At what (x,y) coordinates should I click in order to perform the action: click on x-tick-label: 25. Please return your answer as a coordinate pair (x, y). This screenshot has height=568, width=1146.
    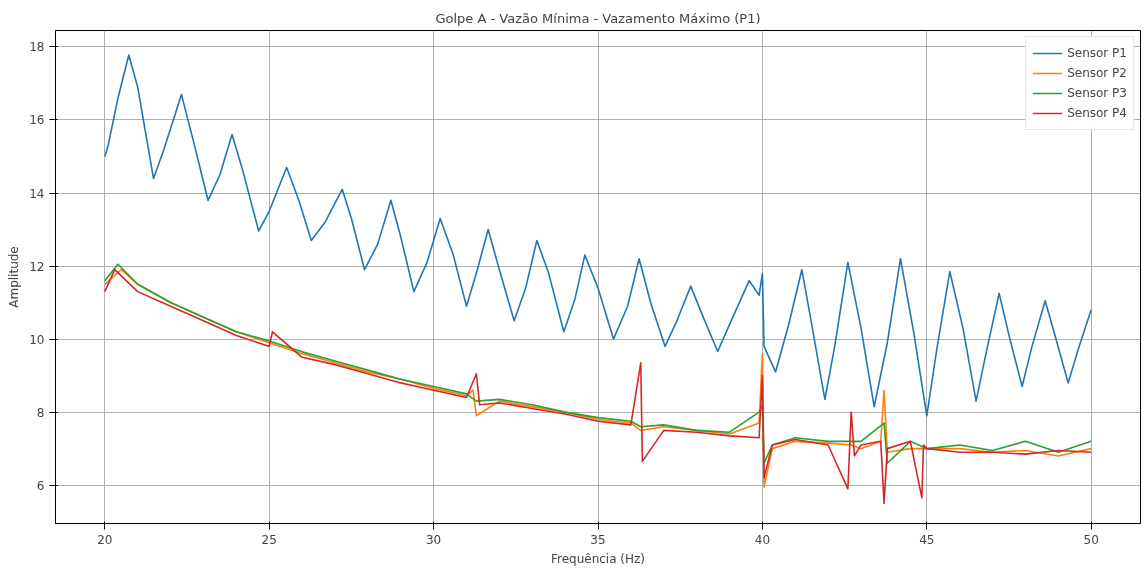
    Looking at the image, I should click on (269, 539).